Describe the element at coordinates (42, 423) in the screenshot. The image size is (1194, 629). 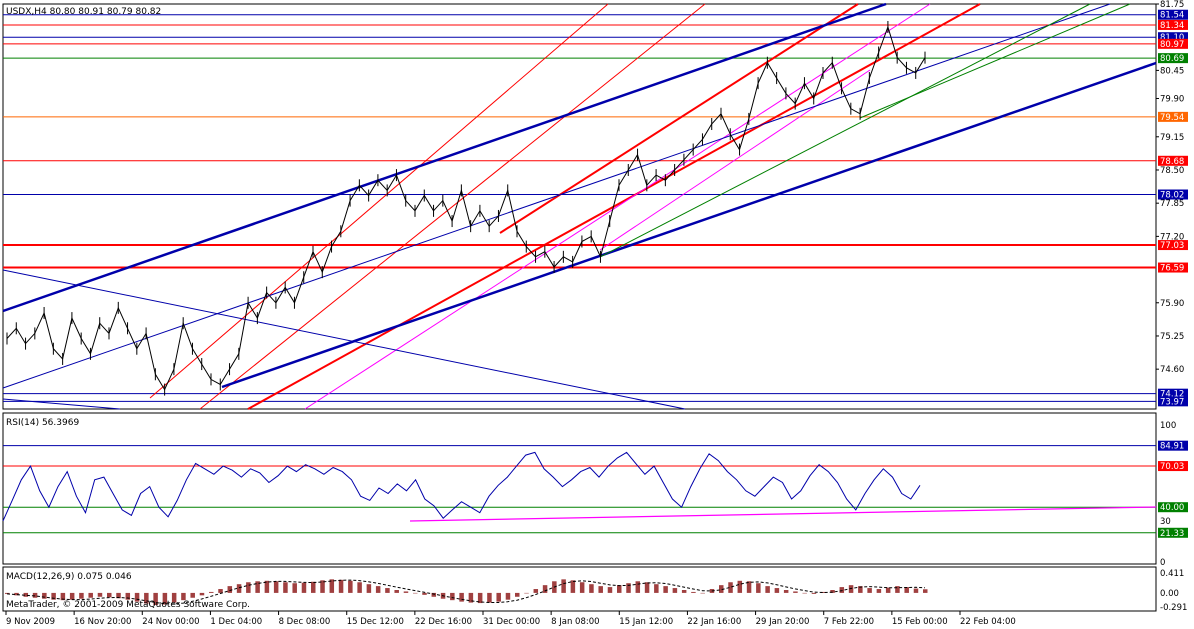
I see `rsi-pane-title: RSI(14) 56.3969` at that location.